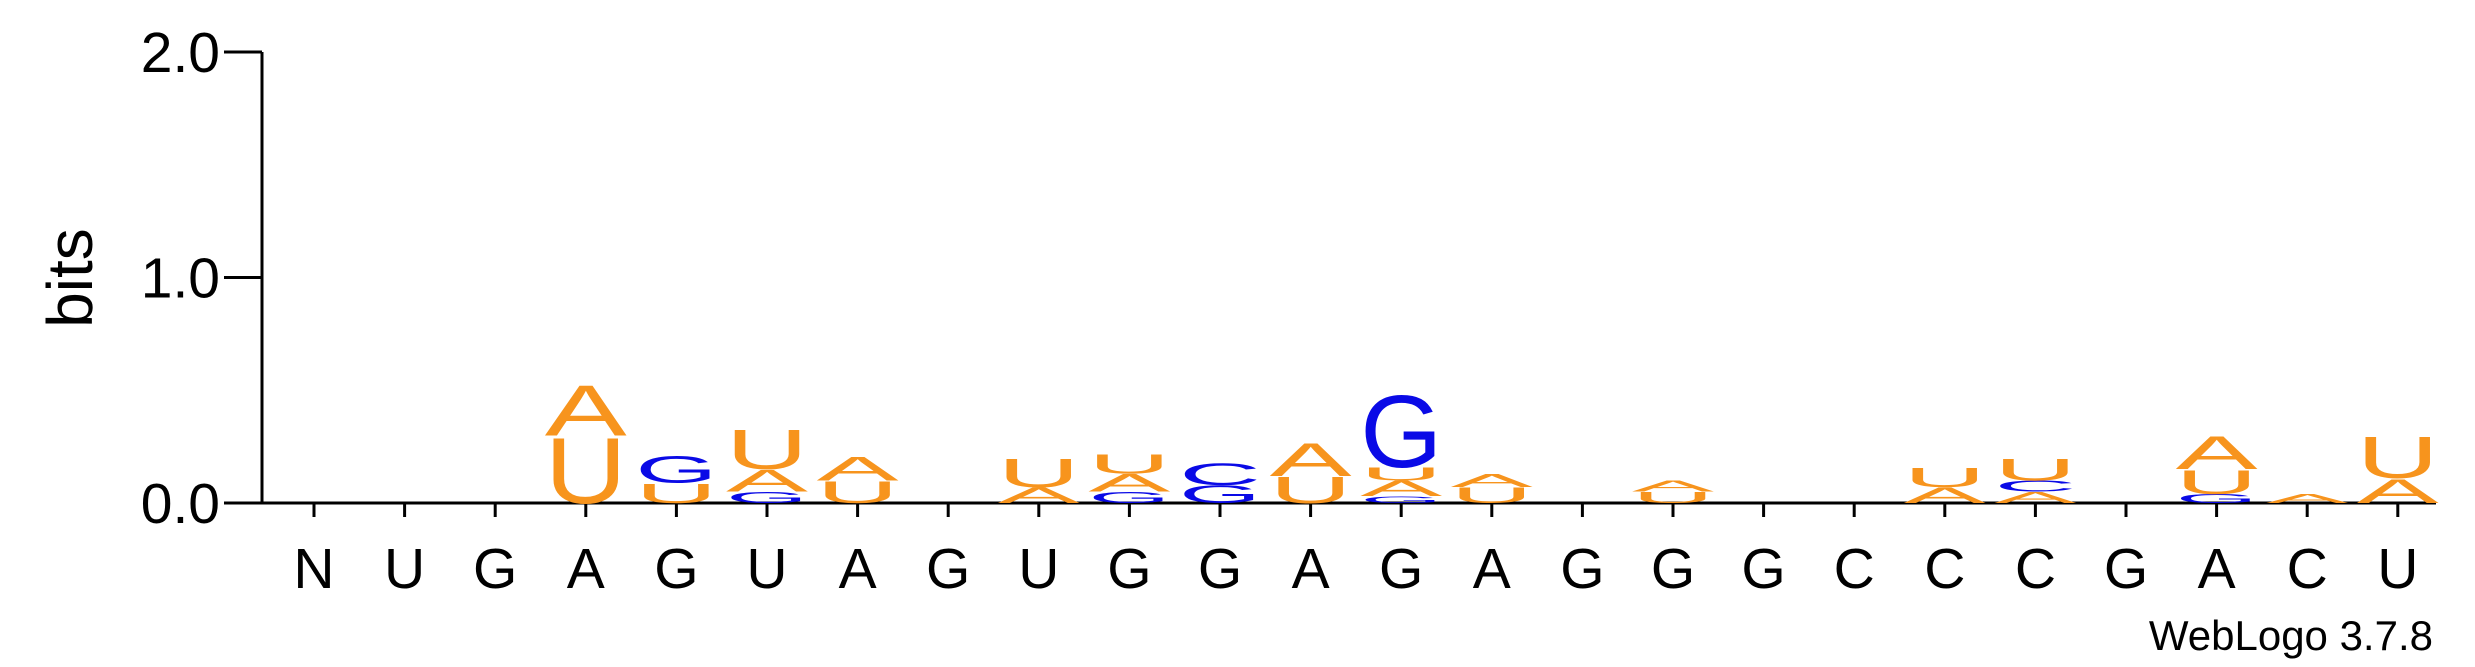 Image resolution: width=2475 pixels, height=667 pixels. I want to click on y-tick-label: 1.0, so click(180, 279).